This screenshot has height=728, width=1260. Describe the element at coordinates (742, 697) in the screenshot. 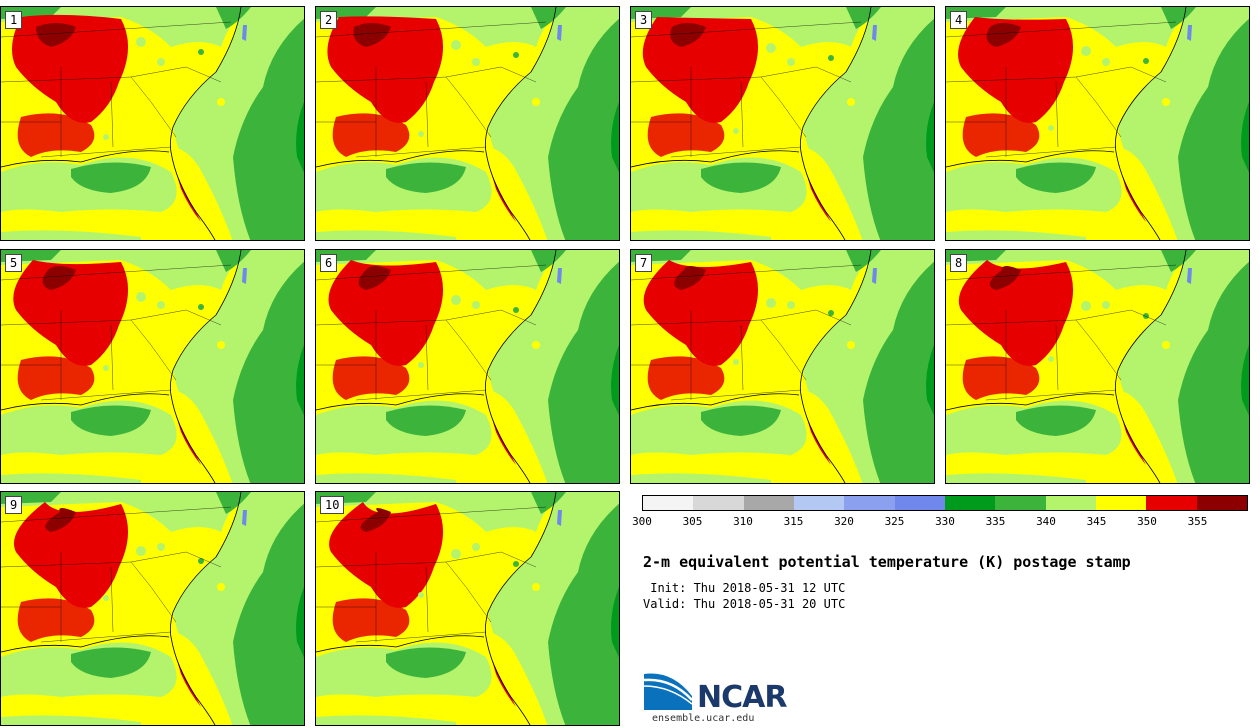

I see `ncar-logo-text: NCAR` at that location.